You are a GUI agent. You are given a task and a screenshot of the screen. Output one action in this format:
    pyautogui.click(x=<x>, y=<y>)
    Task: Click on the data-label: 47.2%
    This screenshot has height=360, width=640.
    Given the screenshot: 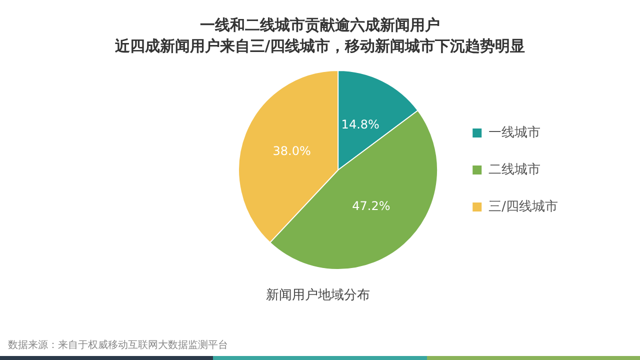 What is the action you would take?
    pyautogui.click(x=371, y=206)
    